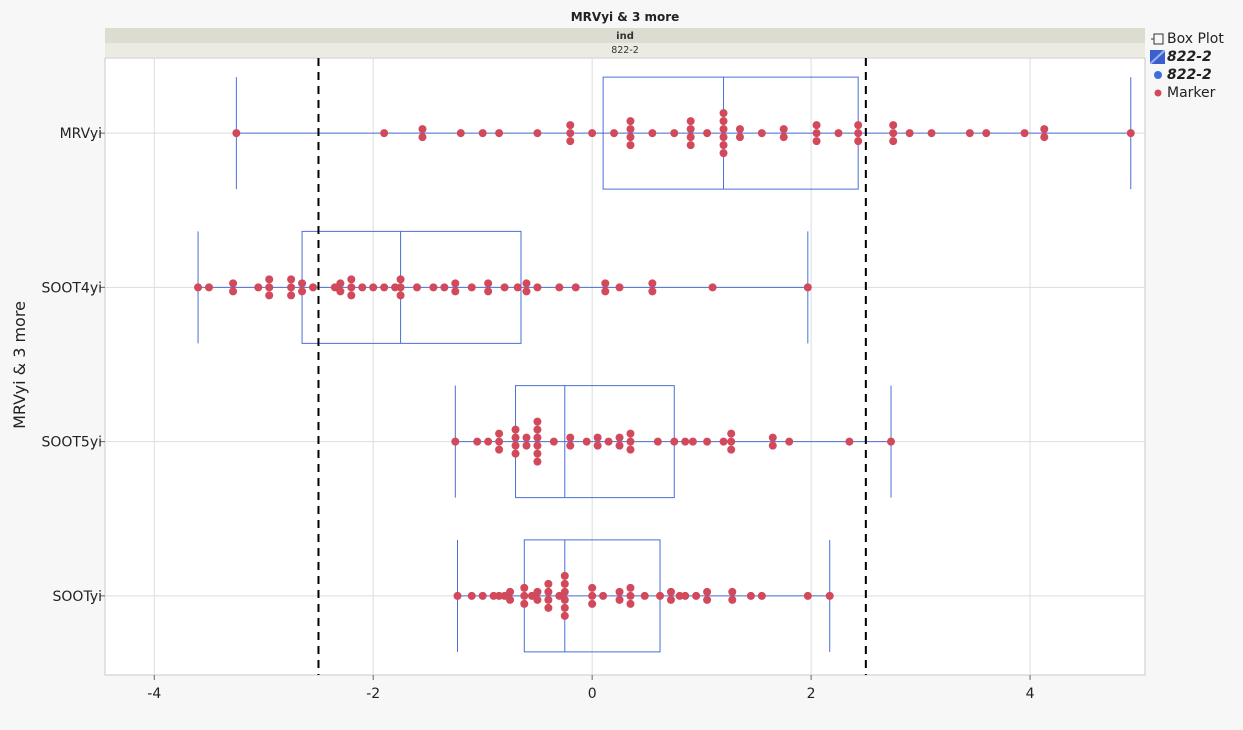  I want to click on group-header-label: ind, so click(625, 36).